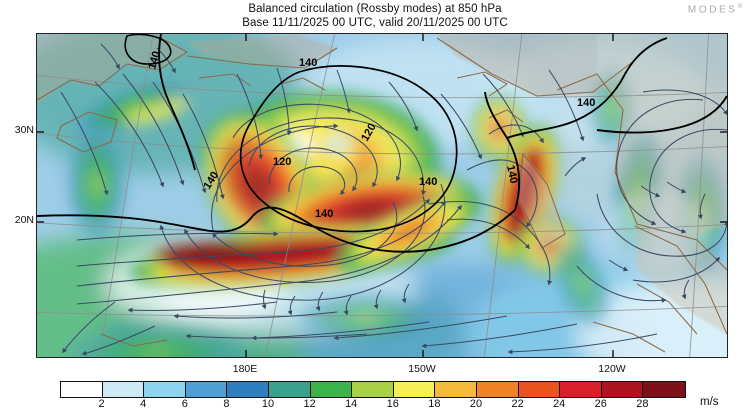 This screenshot has height=410, width=750. I want to click on xtick-label-180e: 180E, so click(245, 369).